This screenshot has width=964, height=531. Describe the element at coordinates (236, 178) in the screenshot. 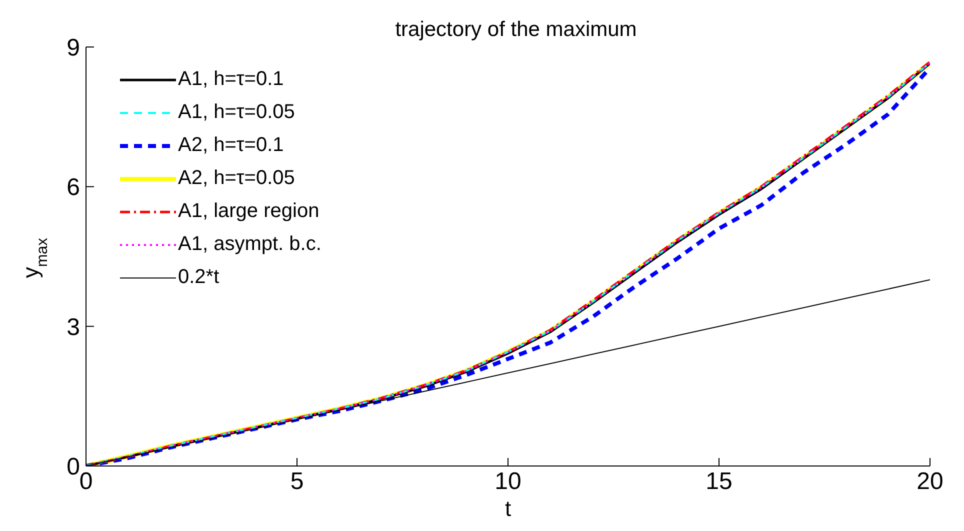

I see `legend-label: A2, h=τ=0.05` at that location.